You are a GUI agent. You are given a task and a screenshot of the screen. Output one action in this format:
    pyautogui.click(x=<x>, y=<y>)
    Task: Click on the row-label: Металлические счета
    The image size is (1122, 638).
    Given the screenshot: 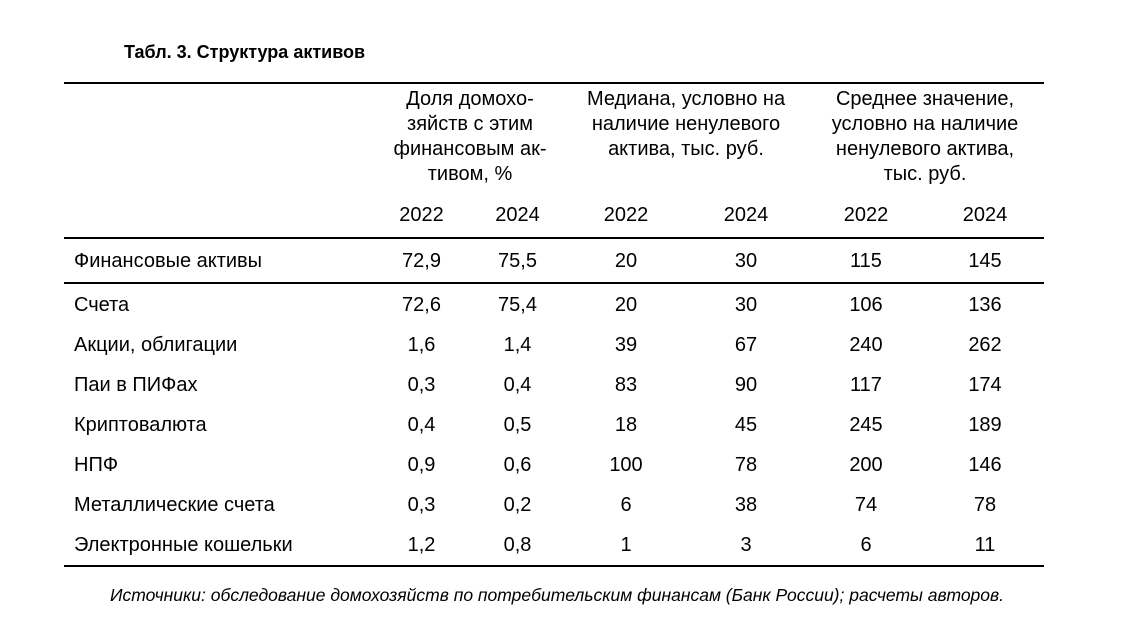 What is the action you would take?
    pyautogui.click(x=174, y=505)
    